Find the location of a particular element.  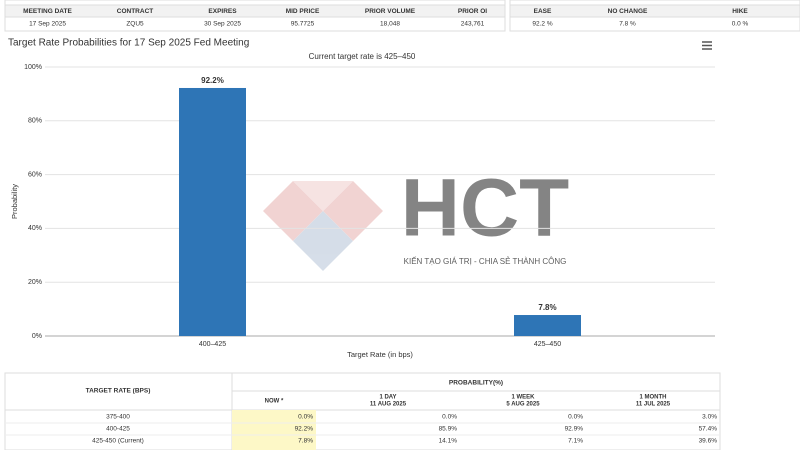

table-header: MEETING DATE is located at coordinates (47, 11).